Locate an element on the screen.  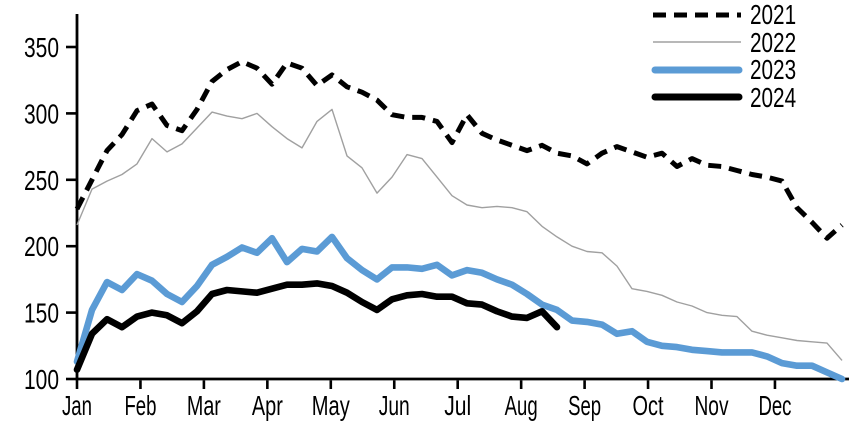
x-tick-label: Oct is located at coordinates (648, 405).